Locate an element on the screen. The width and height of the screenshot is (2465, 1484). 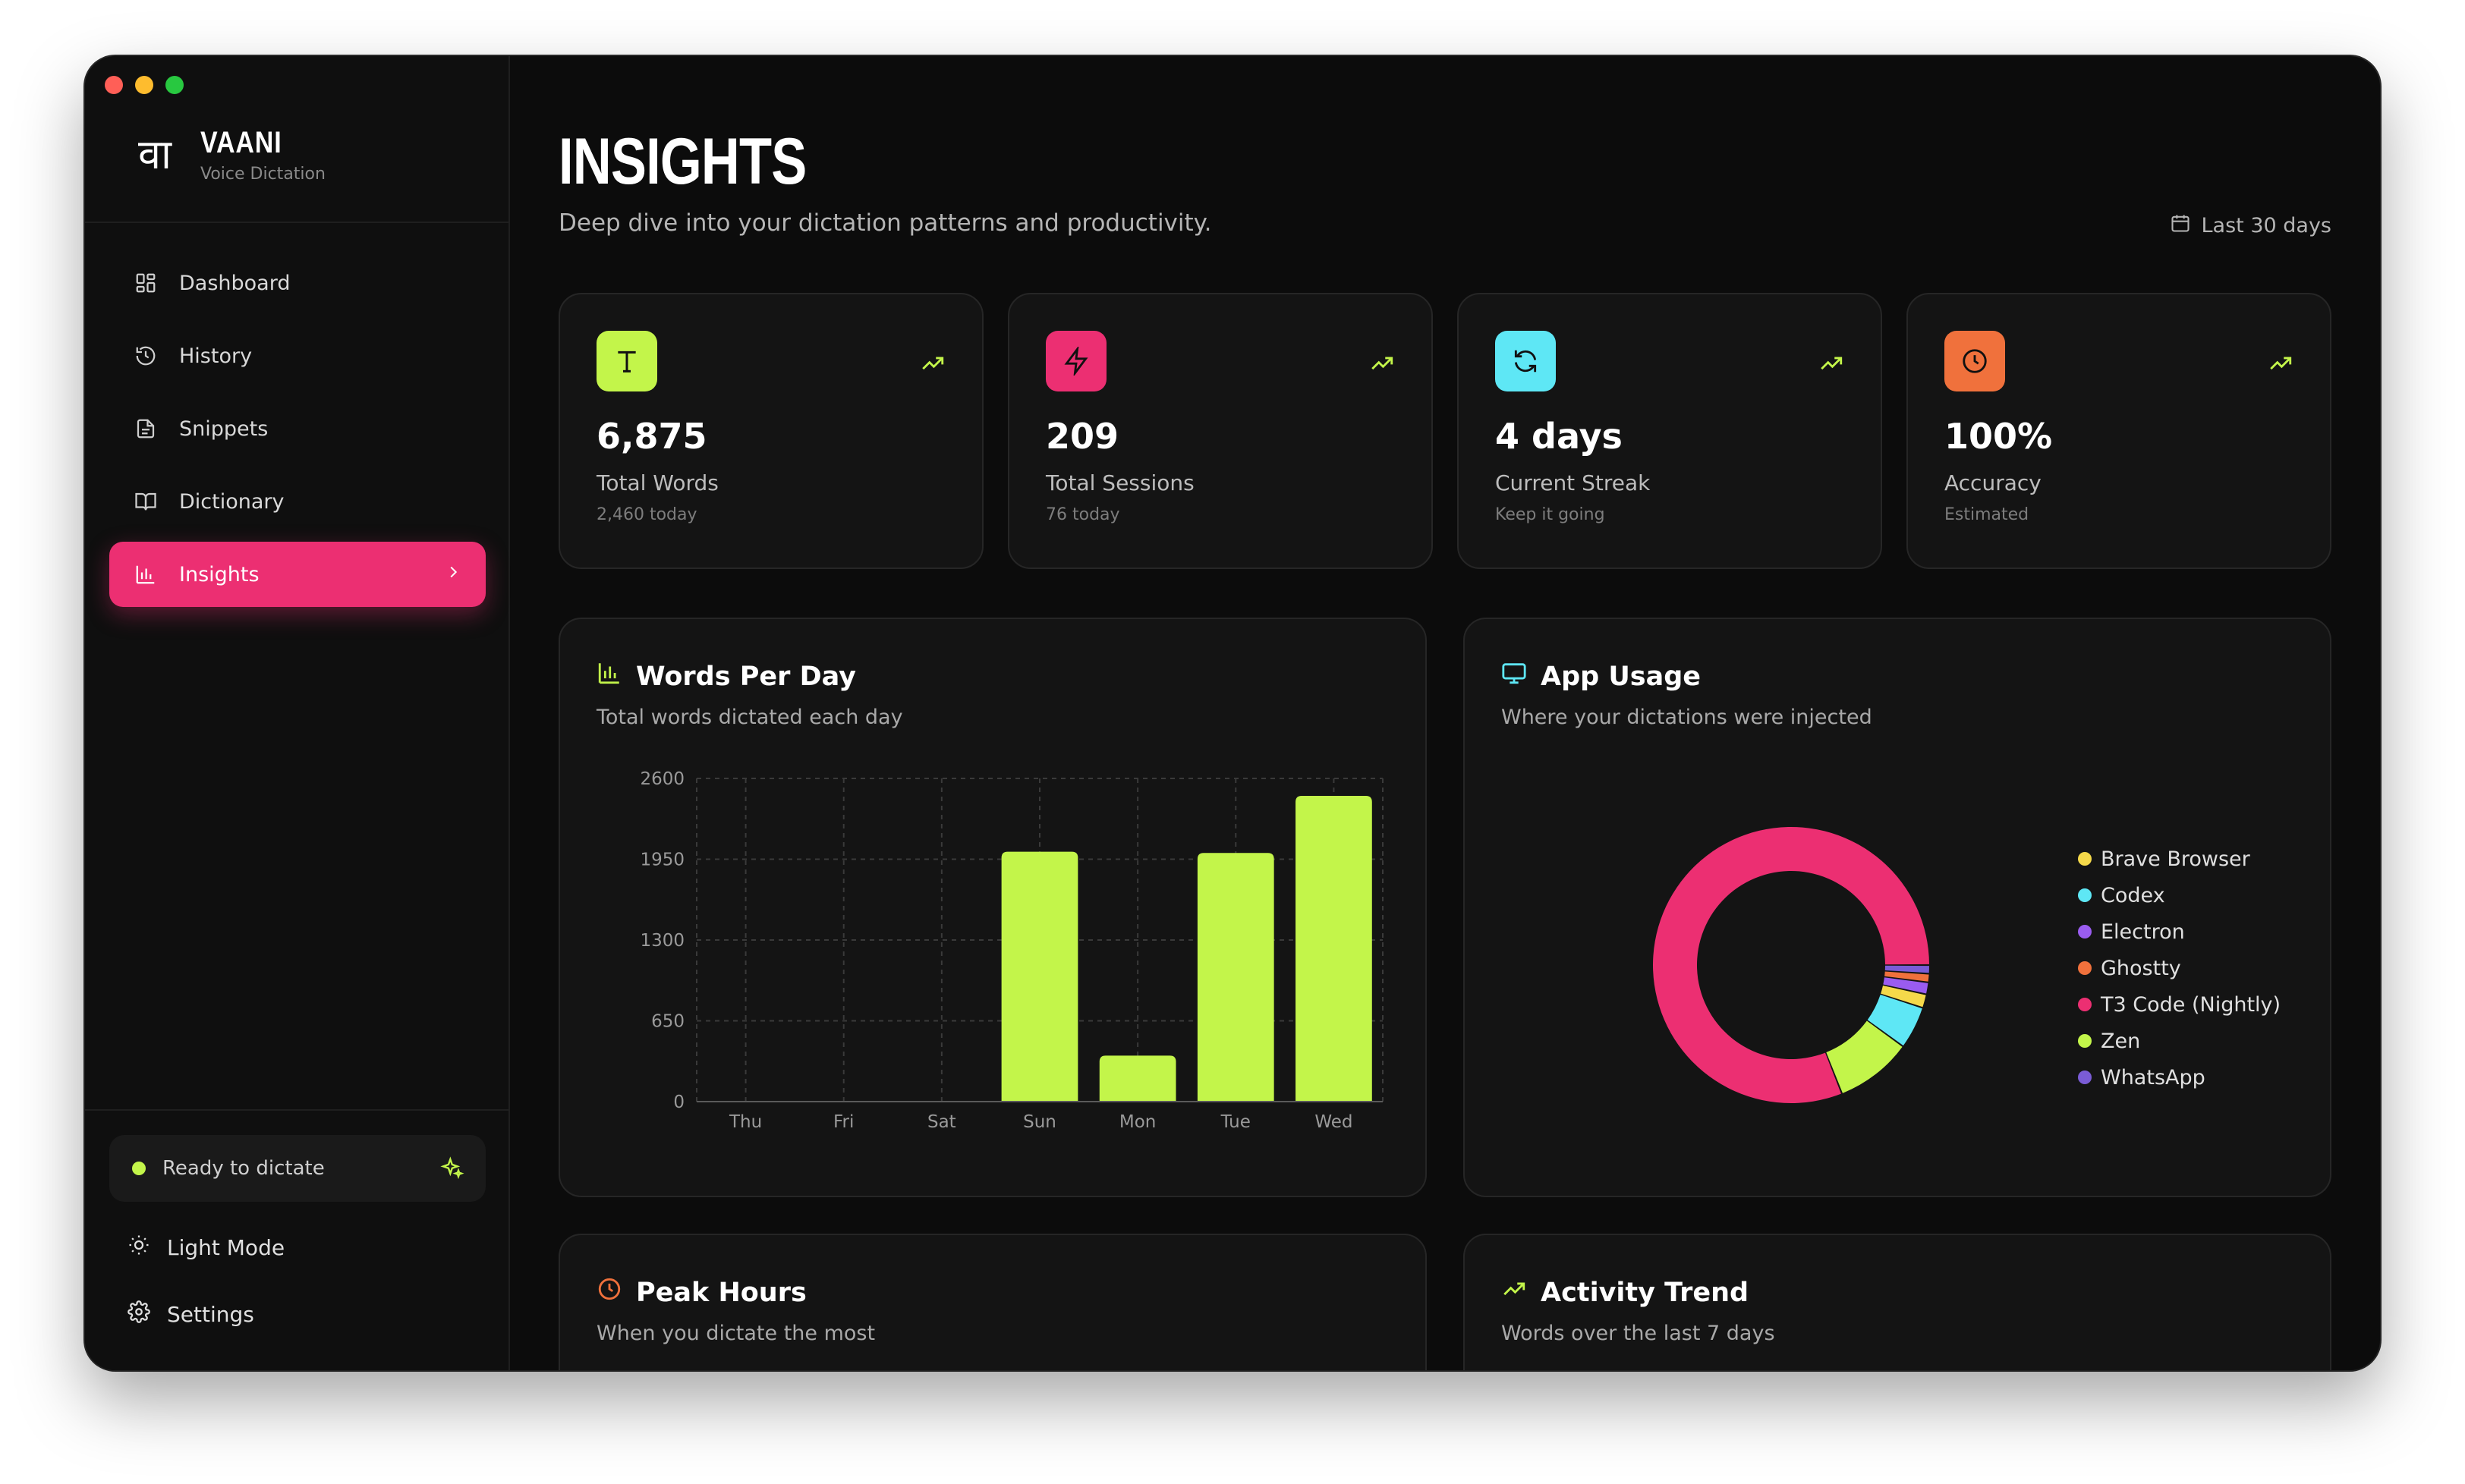
stat-value: 6,875 is located at coordinates (652, 436).